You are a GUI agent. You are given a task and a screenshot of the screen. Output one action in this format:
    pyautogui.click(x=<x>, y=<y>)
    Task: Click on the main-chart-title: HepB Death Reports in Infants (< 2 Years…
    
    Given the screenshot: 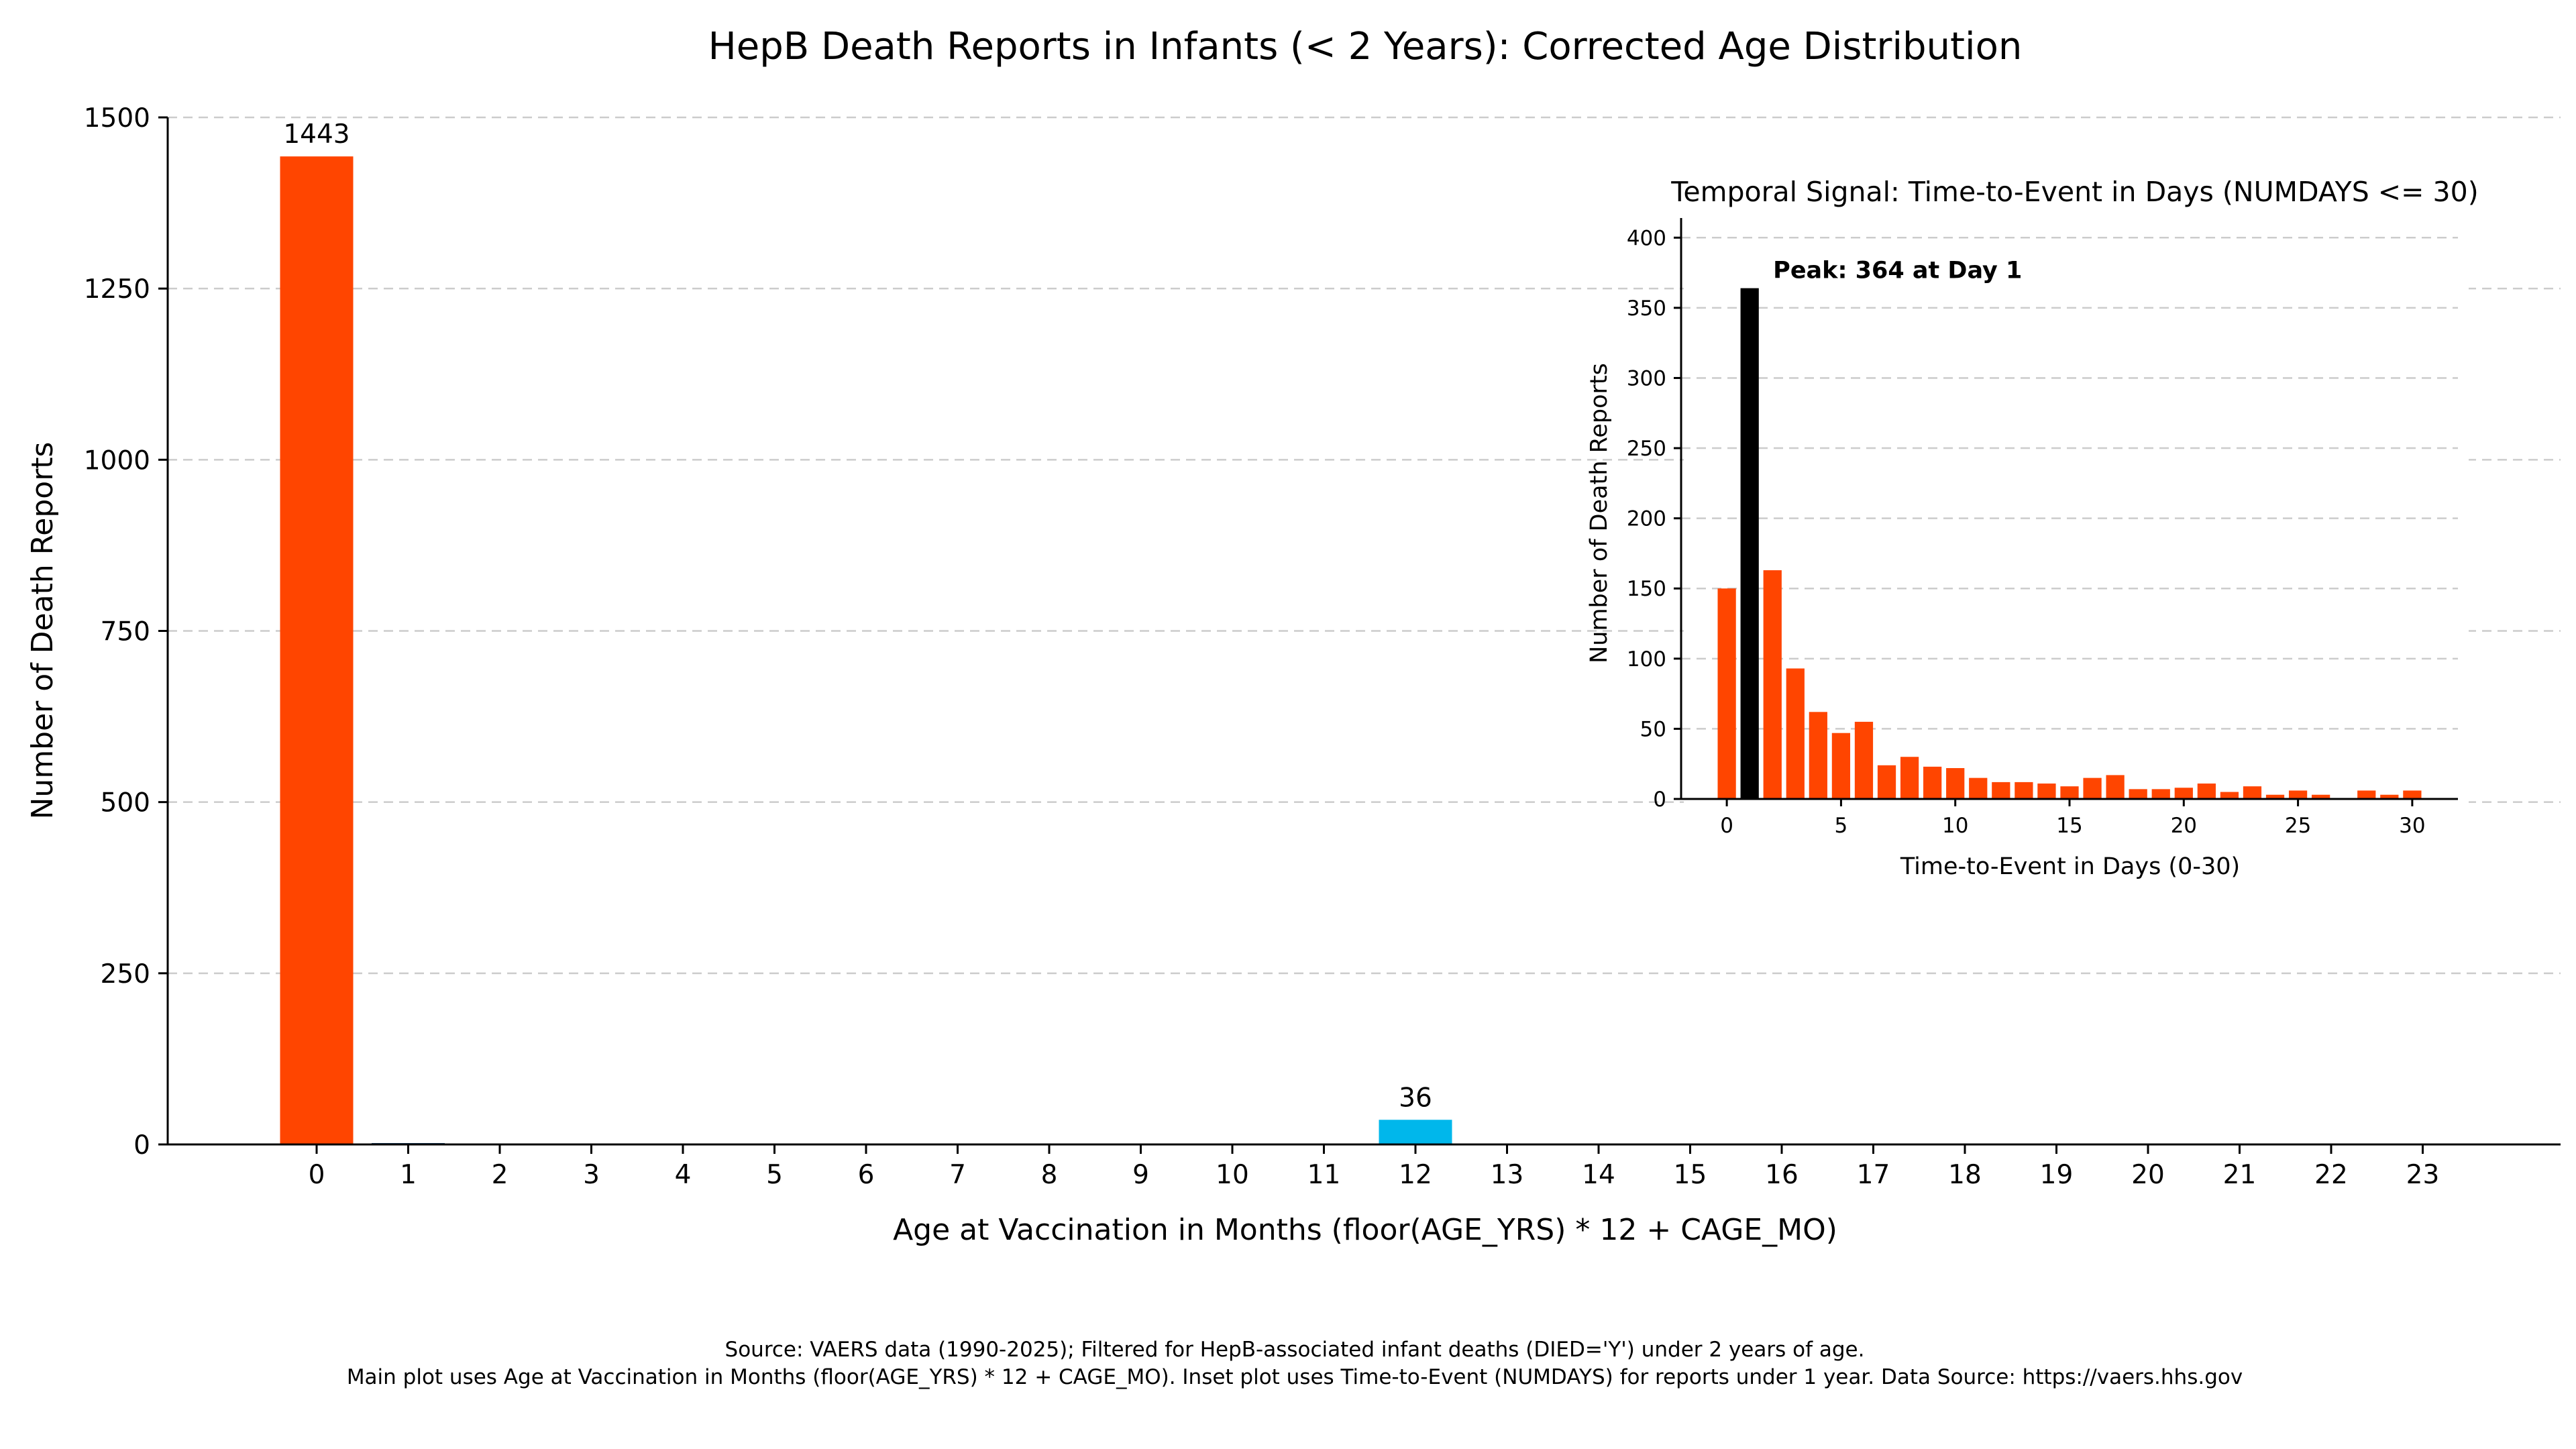 What is the action you would take?
    pyautogui.click(x=1365, y=46)
    